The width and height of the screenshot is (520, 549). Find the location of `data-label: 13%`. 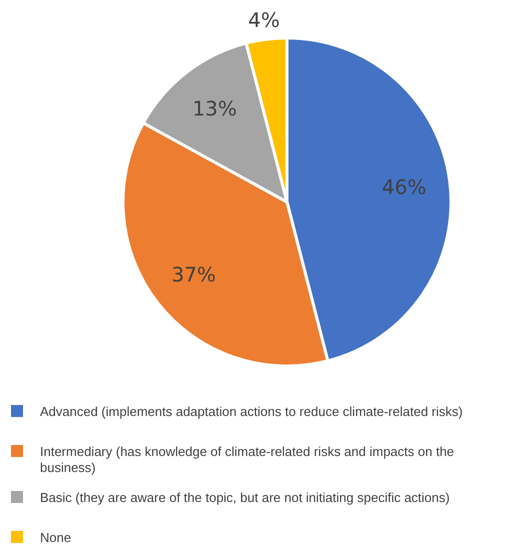

data-label: 13% is located at coordinates (214, 108).